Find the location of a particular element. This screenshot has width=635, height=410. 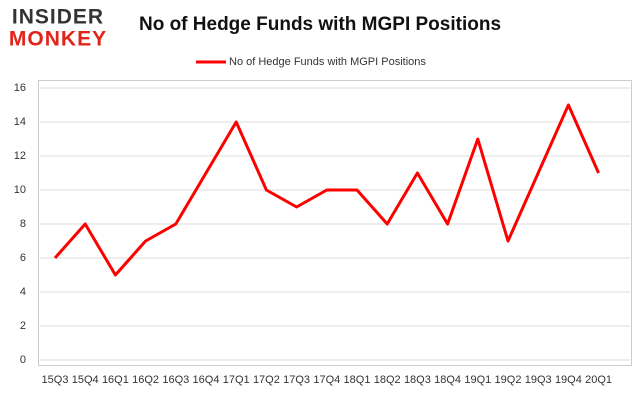

x-tick-label: 19Q2 is located at coordinates (508, 380).